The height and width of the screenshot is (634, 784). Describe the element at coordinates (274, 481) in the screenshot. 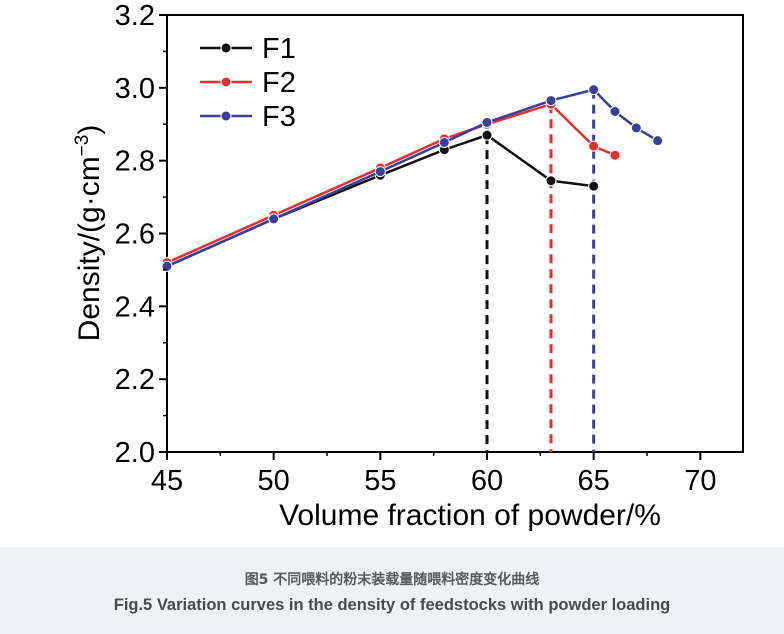

I see `x-tick-label: 50` at that location.